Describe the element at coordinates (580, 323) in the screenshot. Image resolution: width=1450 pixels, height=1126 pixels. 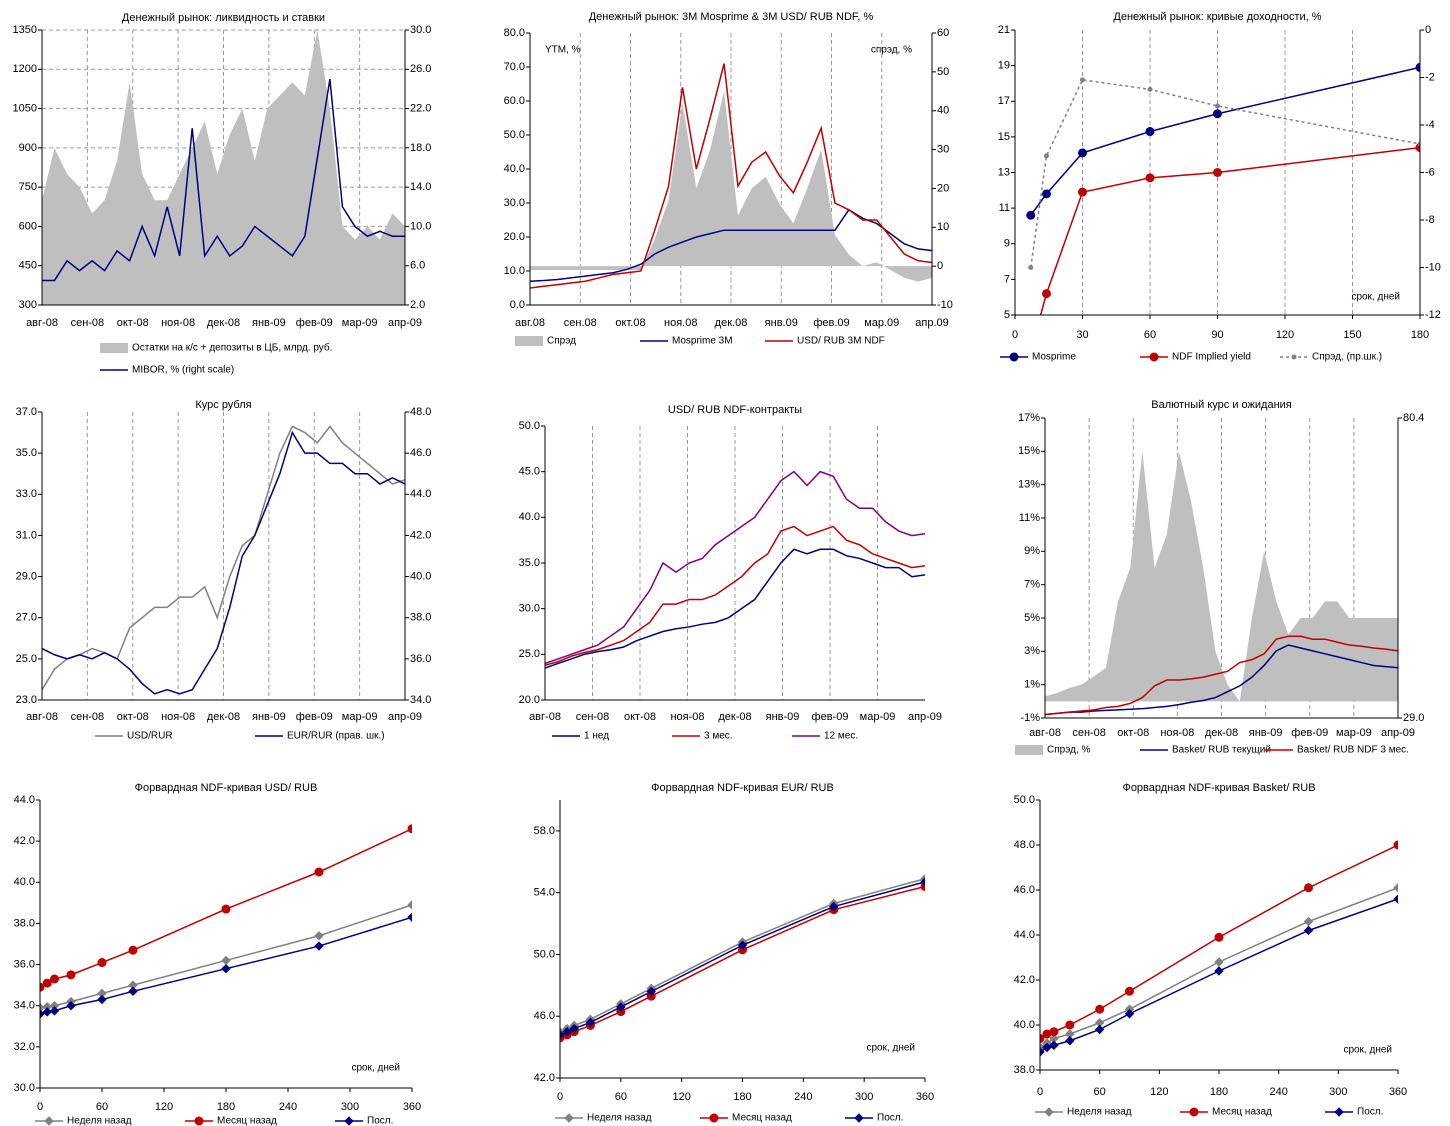
I see `x-tick-label: сен.08` at that location.